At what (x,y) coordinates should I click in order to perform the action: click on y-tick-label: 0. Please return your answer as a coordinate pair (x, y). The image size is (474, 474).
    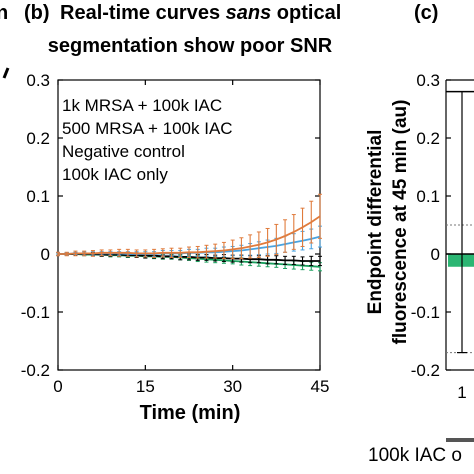
    Looking at the image, I should click on (45, 254).